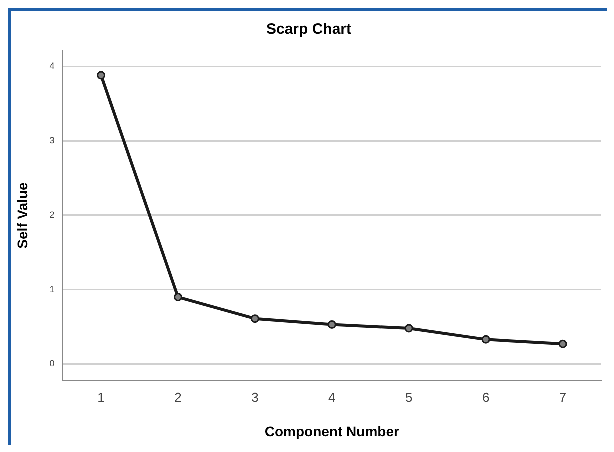 This screenshot has width=614, height=452. Describe the element at coordinates (52, 141) in the screenshot. I see `y-tick-label: 3` at that location.